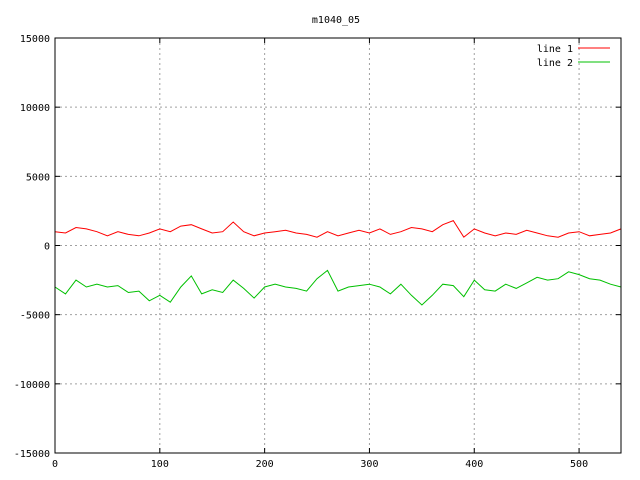 The image size is (640, 480). I want to click on x-tick-label: 0, so click(55, 464).